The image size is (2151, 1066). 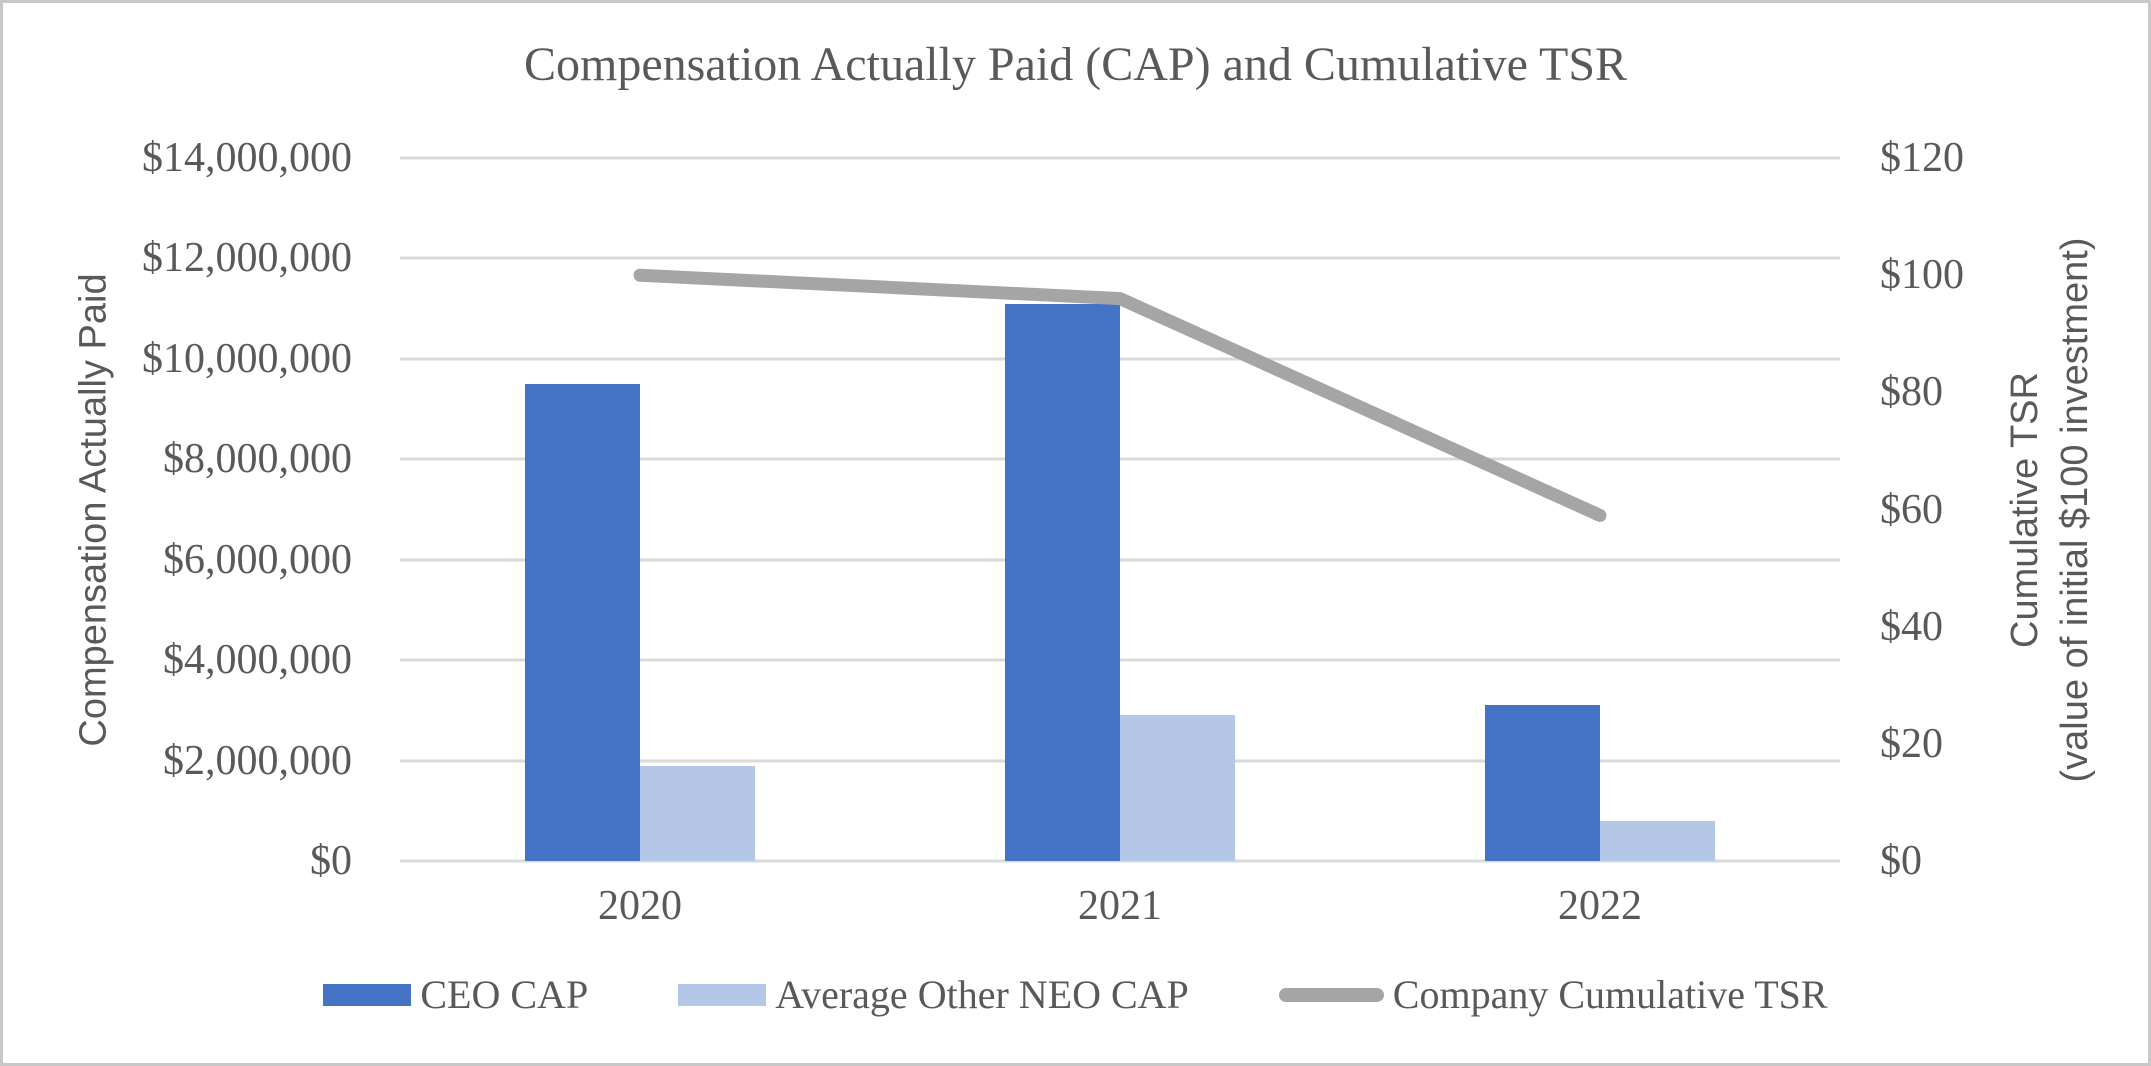 I want to click on left-tick-label: $14,000,000, so click(x=247, y=158).